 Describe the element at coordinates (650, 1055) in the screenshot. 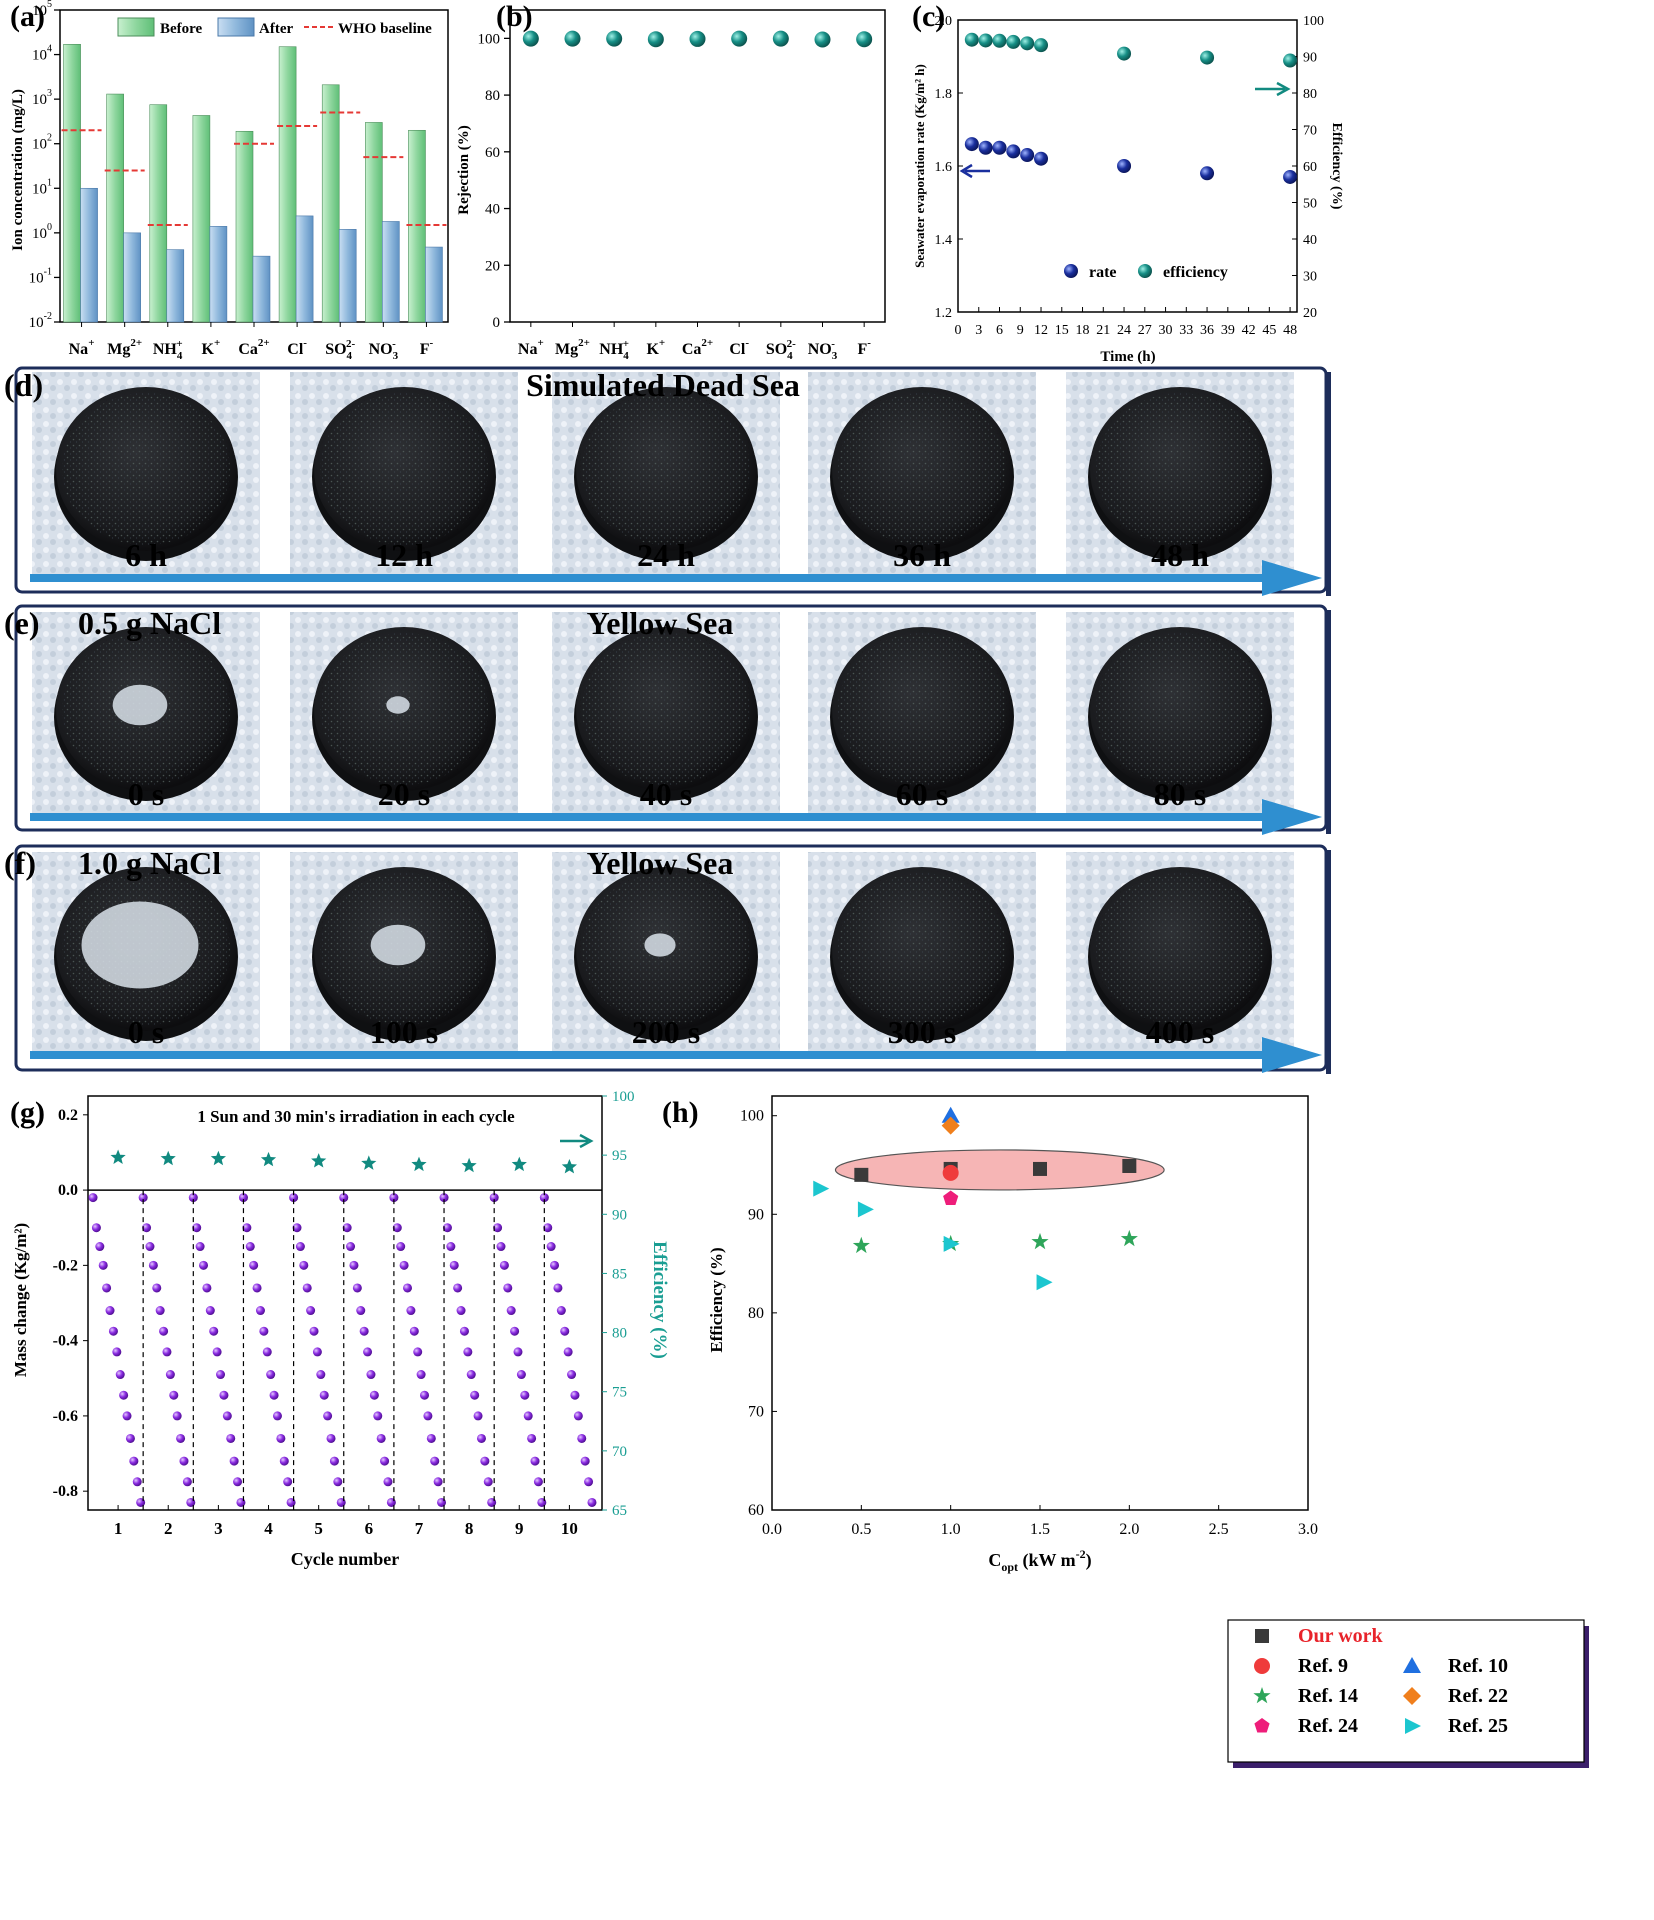

I see `timeline-arrow-shaft` at that location.